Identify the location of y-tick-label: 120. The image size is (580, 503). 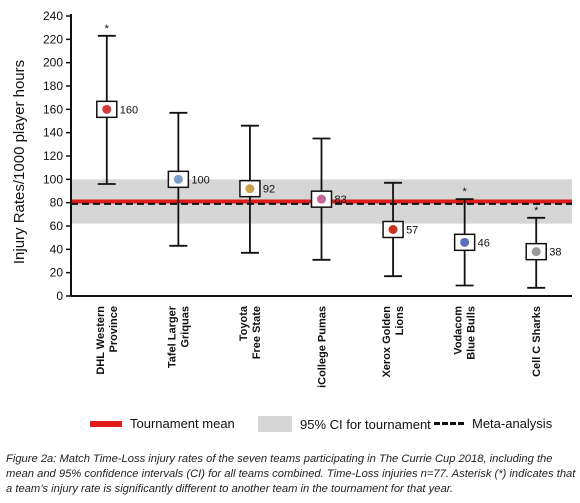
(53, 156).